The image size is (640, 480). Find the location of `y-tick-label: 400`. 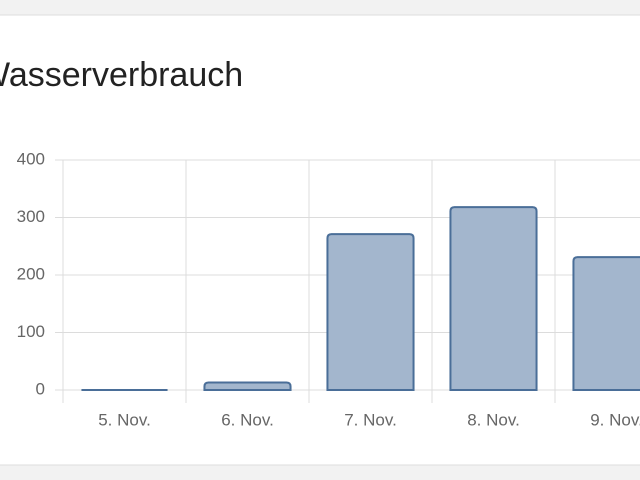

y-tick-label: 400 is located at coordinates (31, 158).